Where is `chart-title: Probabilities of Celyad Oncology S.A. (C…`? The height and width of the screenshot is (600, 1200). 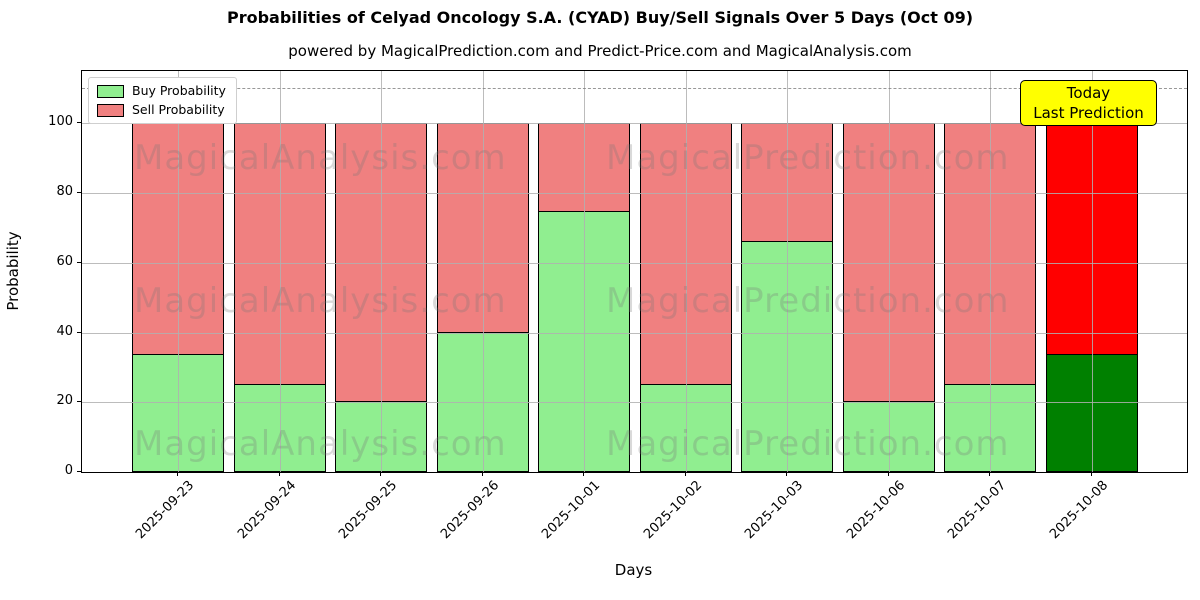
chart-title: Probabilities of Celyad Oncology S.A. (C… is located at coordinates (600, 17).